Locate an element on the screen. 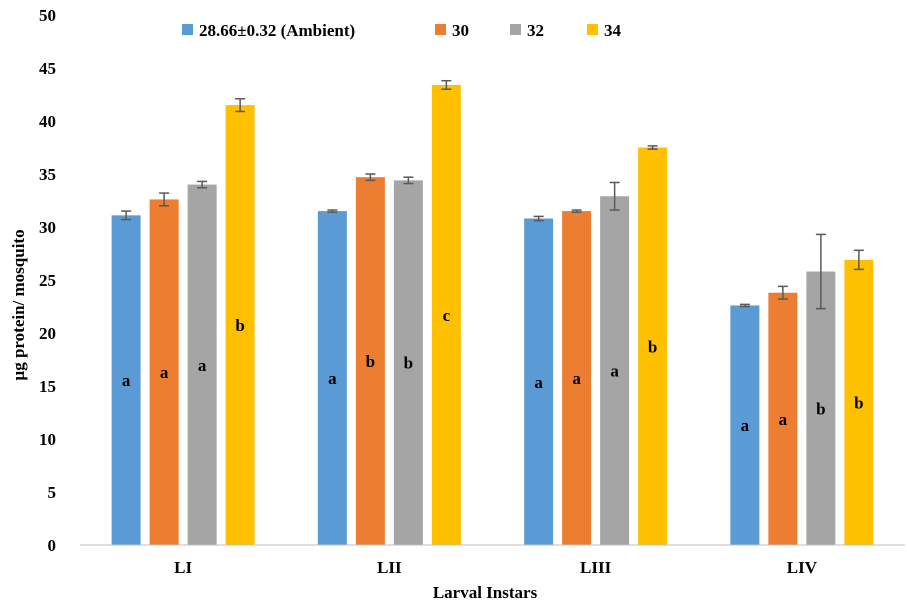 Image resolution: width=907 pixels, height=606 pixels. legend-label: 34 is located at coordinates (613, 30).